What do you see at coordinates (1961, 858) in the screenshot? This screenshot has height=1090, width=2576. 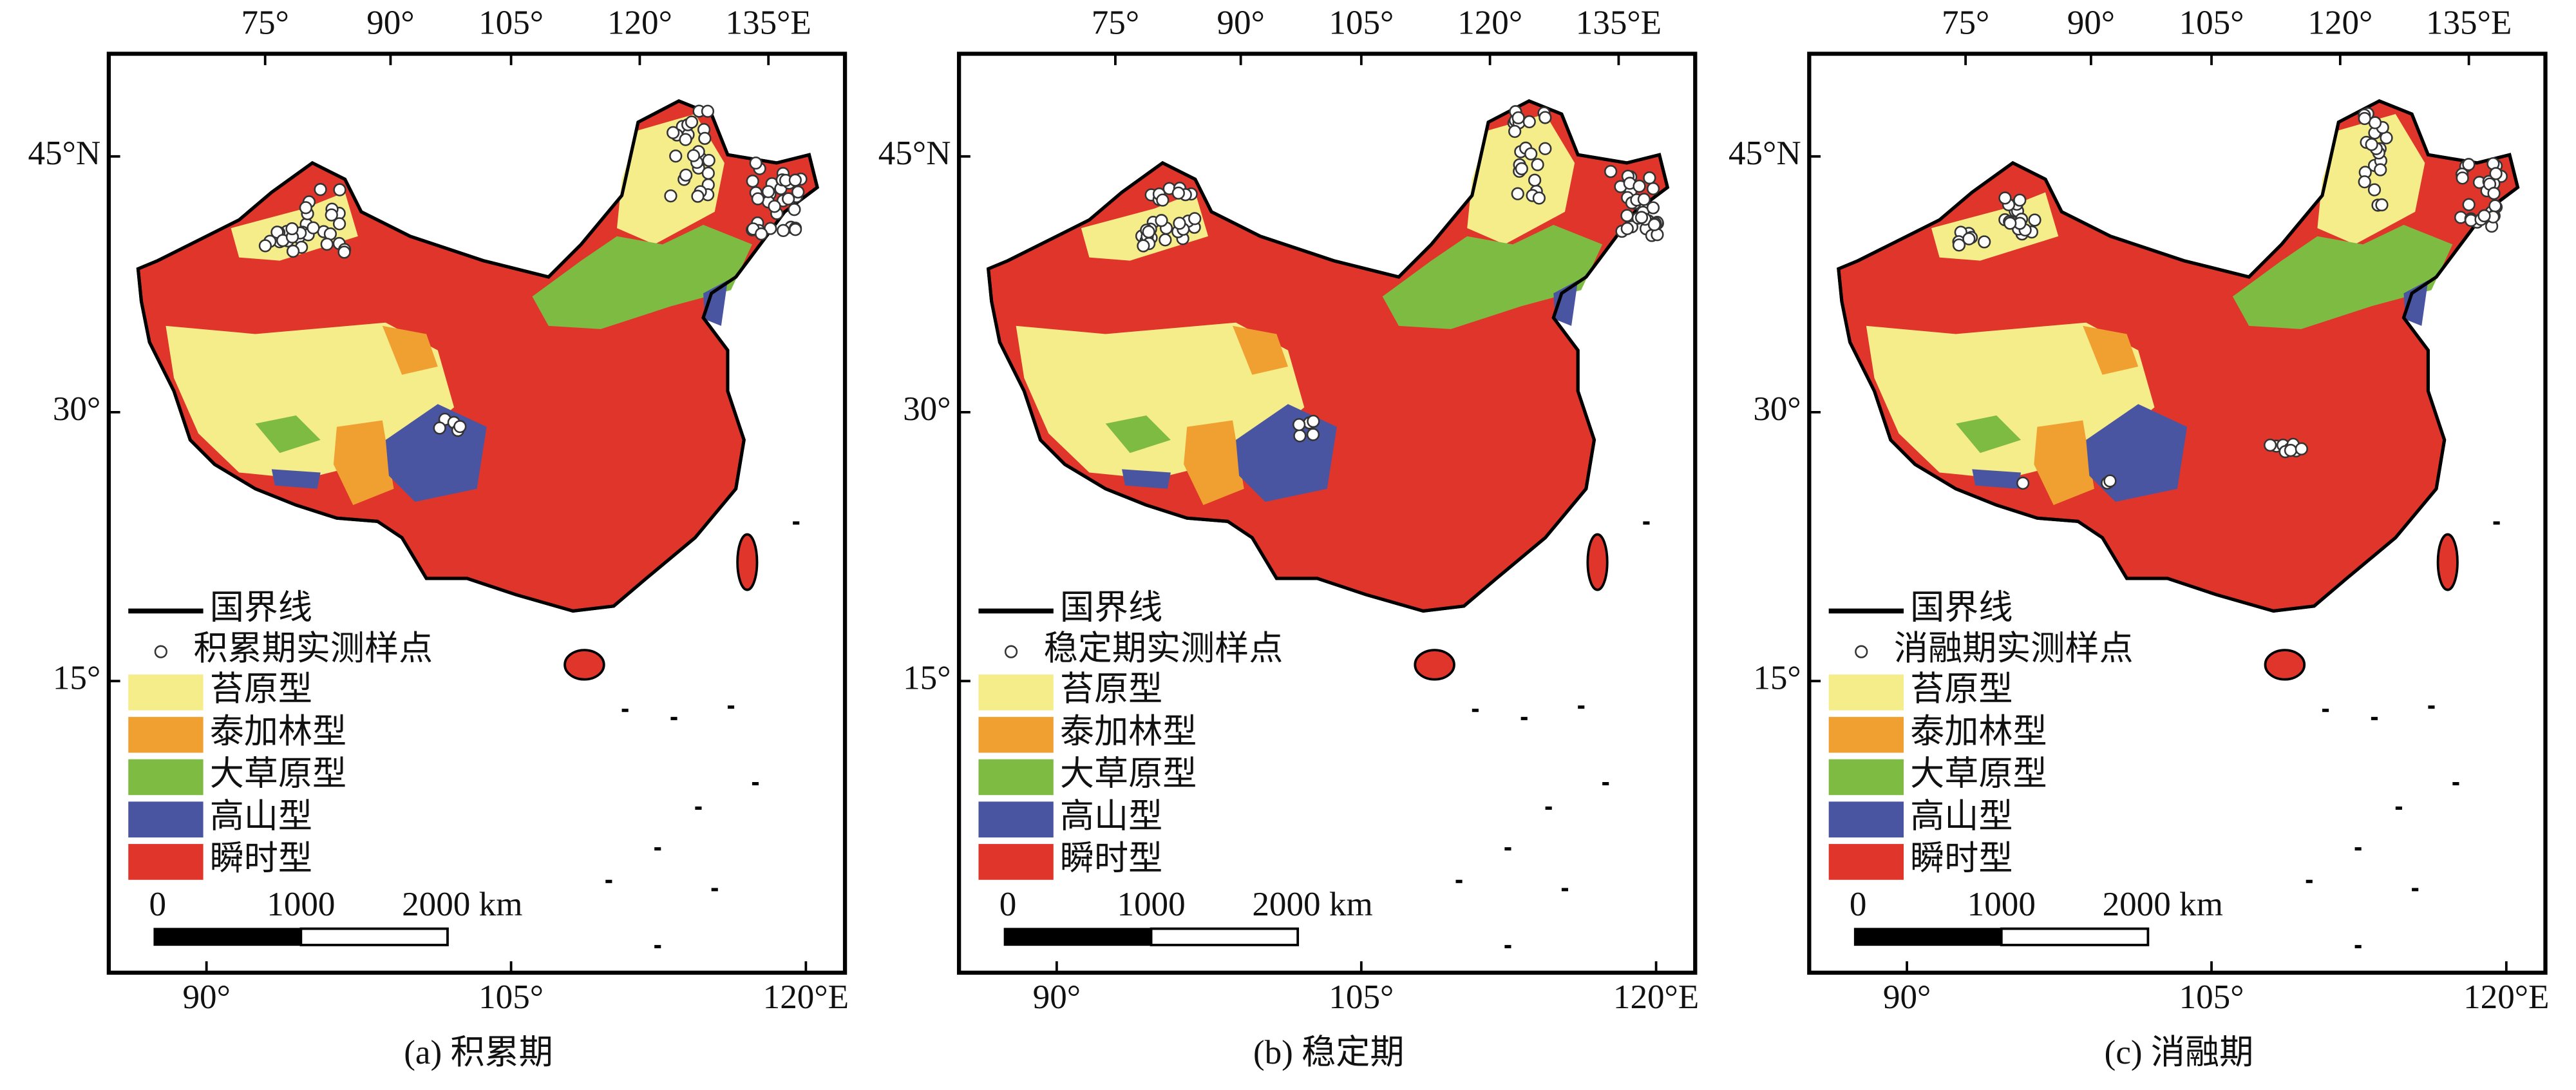 I see `legend-label: 瞬时型` at bounding box center [1961, 858].